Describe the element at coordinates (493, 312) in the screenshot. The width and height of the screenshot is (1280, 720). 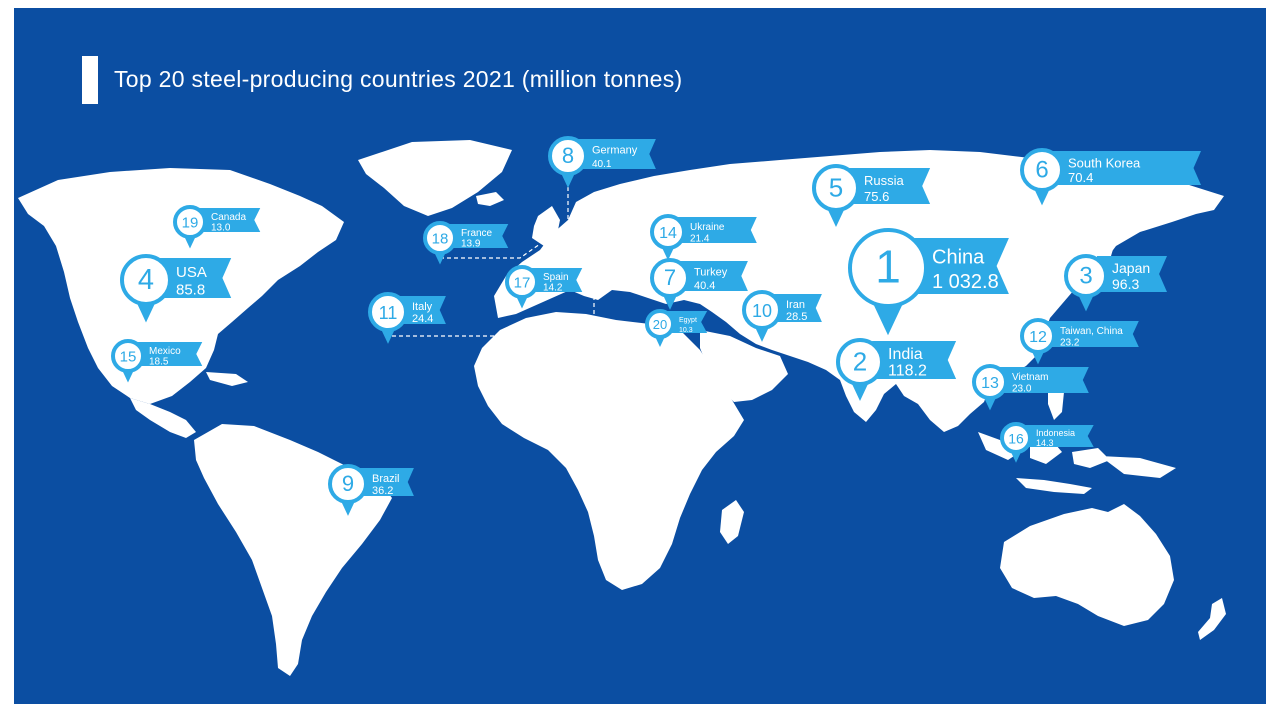
I see `leader-italy` at that location.